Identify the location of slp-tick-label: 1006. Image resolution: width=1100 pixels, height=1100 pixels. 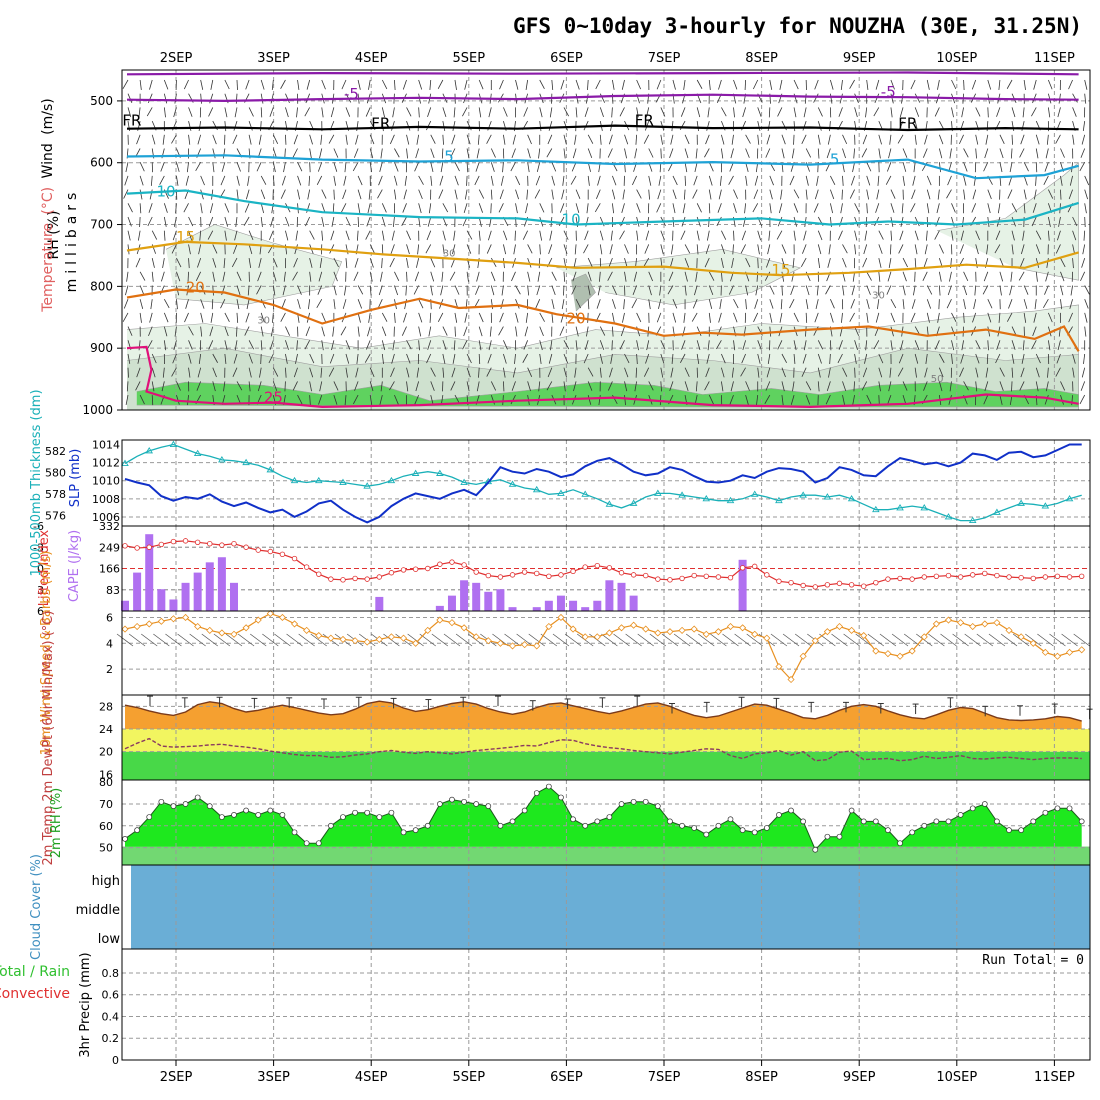
(106, 517).